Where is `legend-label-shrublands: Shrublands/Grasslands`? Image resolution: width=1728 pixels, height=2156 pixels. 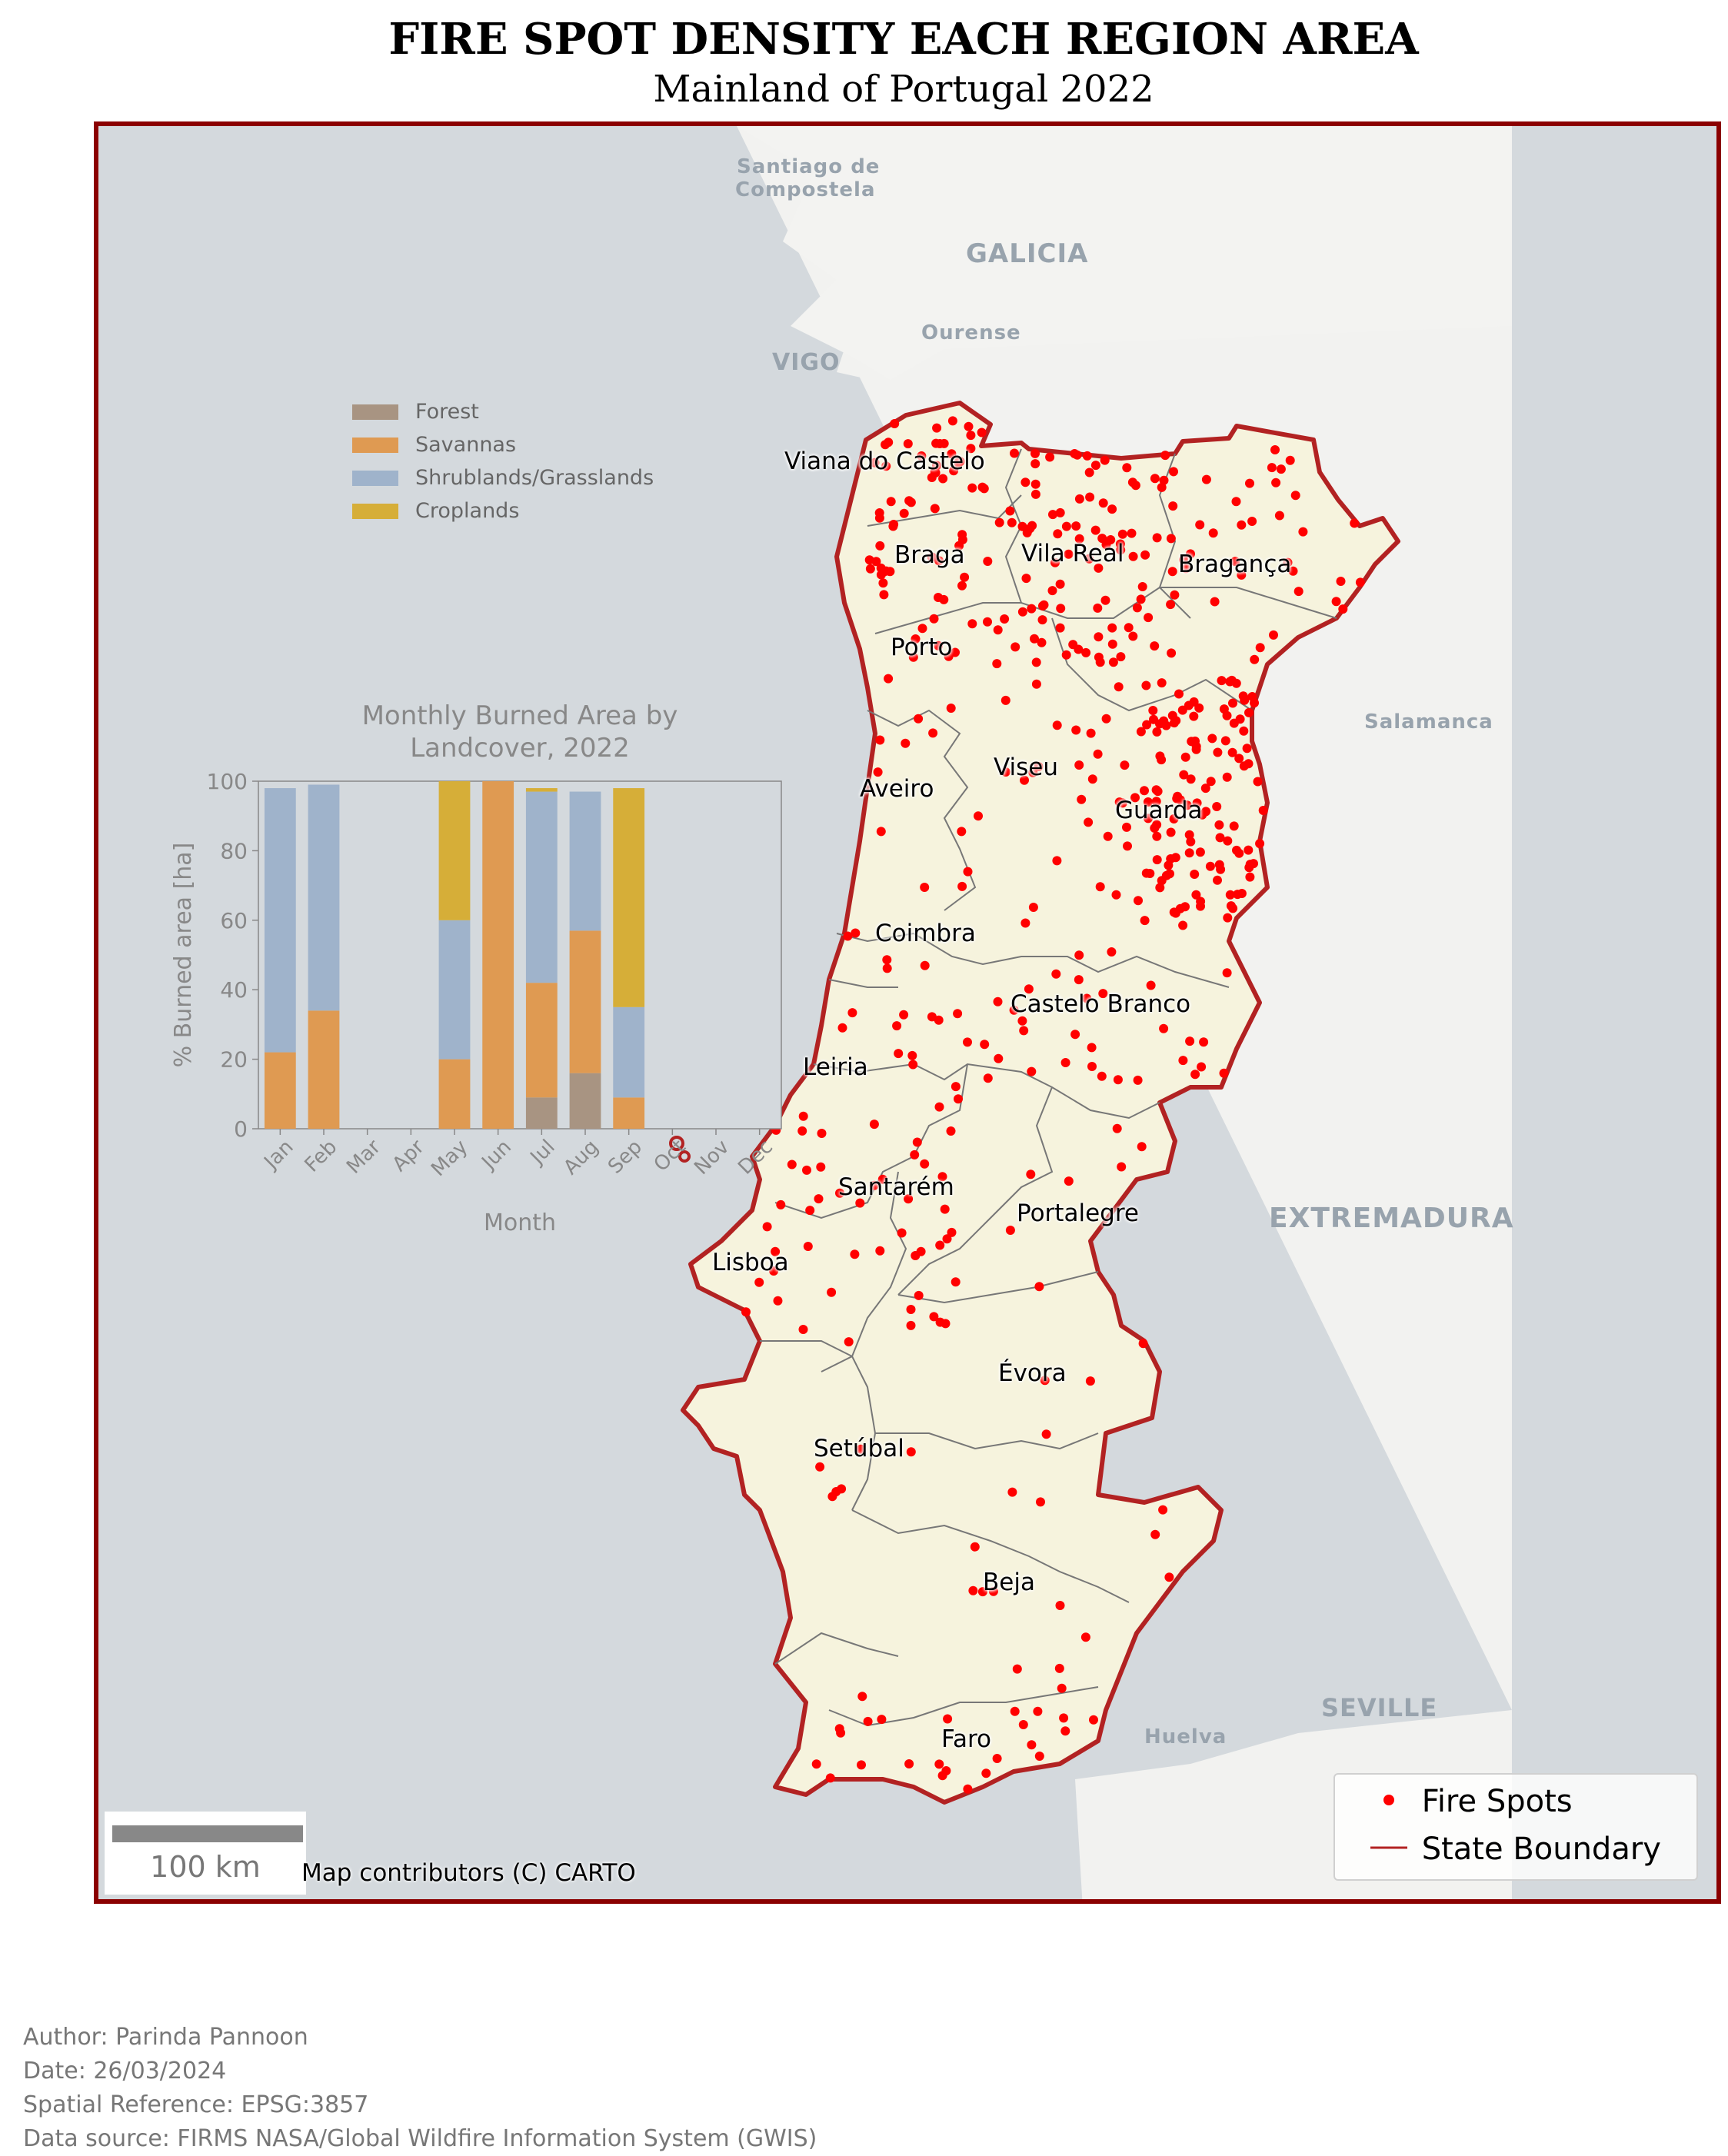
legend-label-shrublands: Shrublands/Grasslands is located at coordinates (534, 478).